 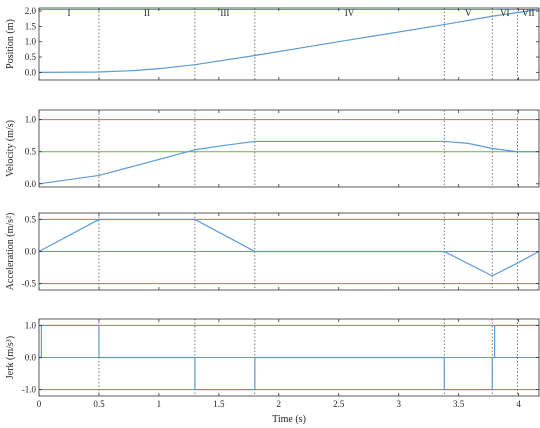 What do you see at coordinates (29, 390) in the screenshot?
I see `y-tick-label: -1.0` at bounding box center [29, 390].